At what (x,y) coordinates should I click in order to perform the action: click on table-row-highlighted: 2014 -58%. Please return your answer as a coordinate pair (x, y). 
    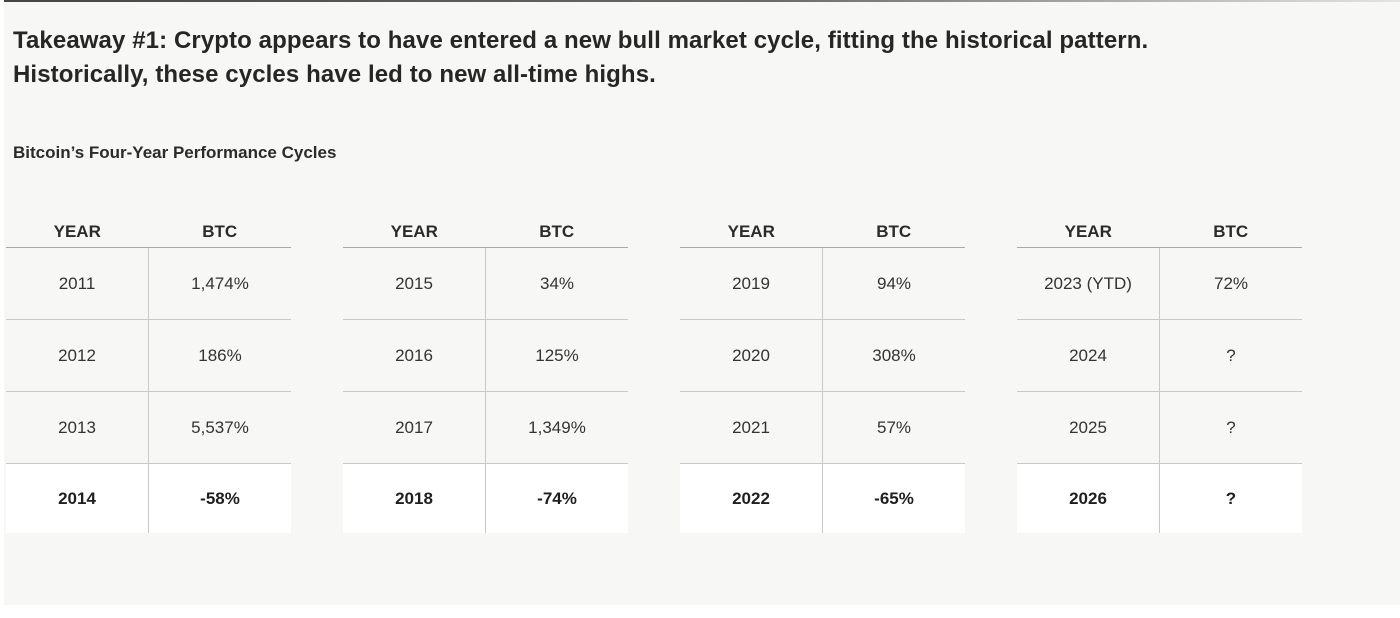
    Looking at the image, I should click on (148, 498).